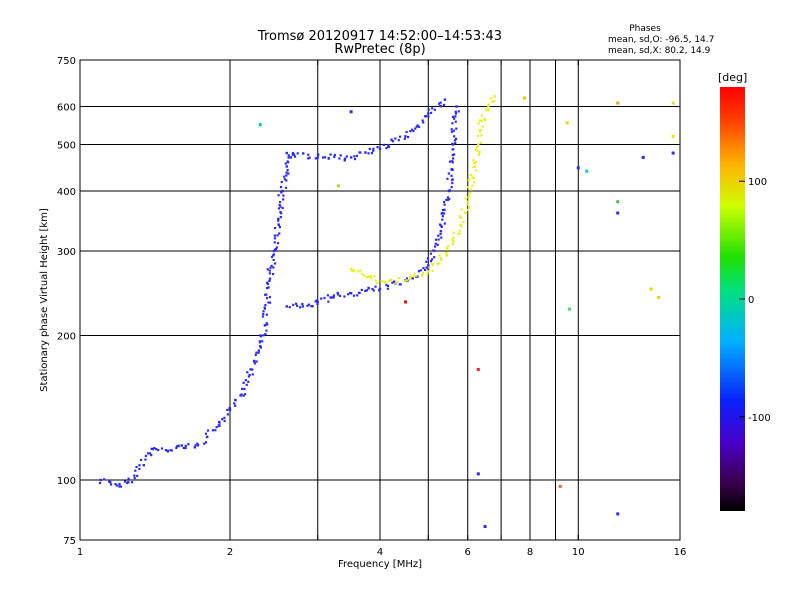 The width and height of the screenshot is (800, 600). I want to click on phases-o-mode: mean, sd,O: -96.5, 14.7, so click(661, 40).